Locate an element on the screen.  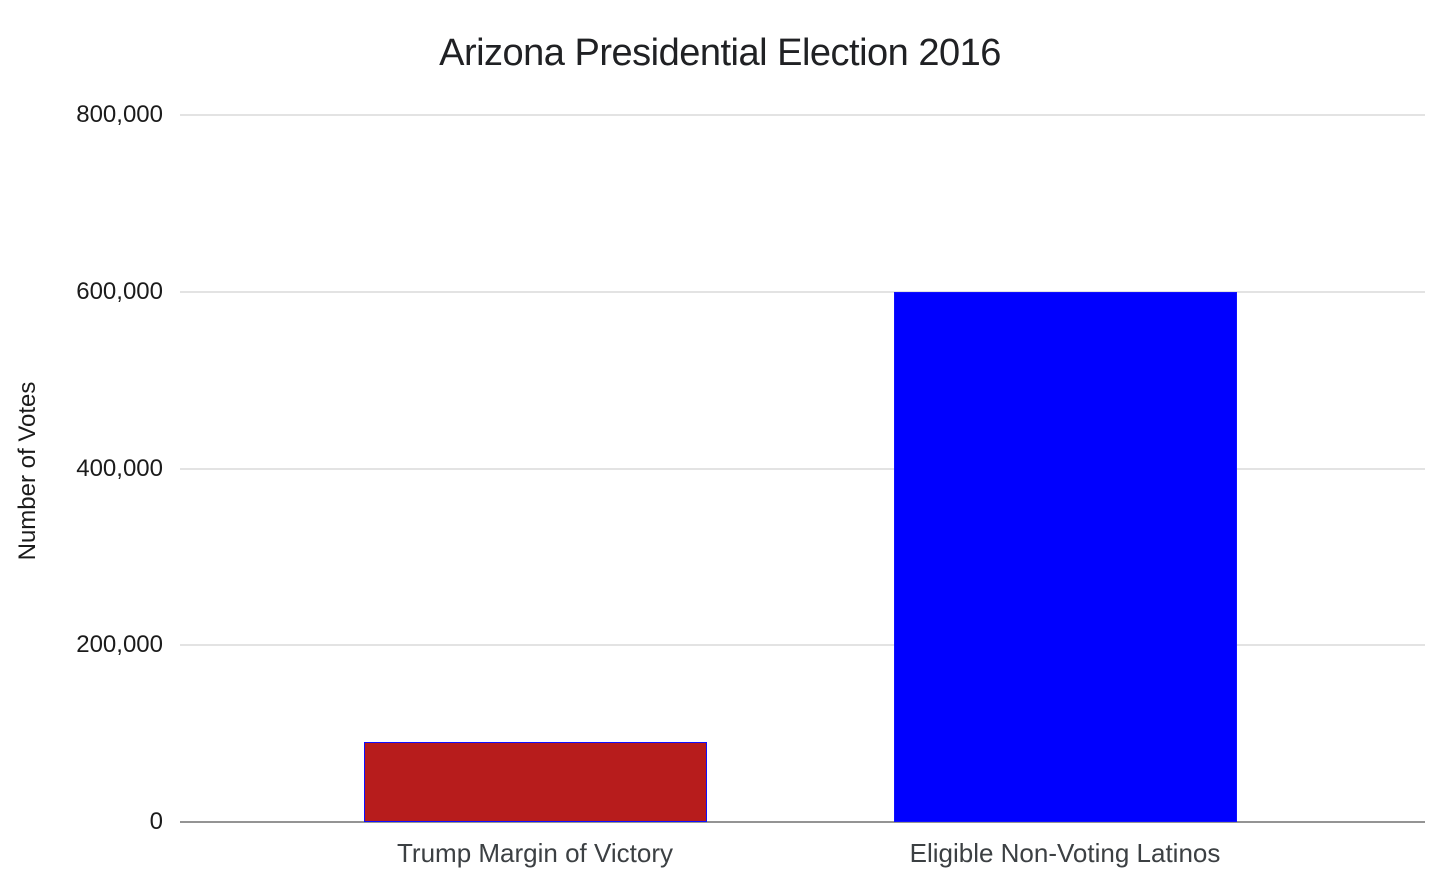
x-category-label-eligible-non-voting-latinos: Eligible Non-Voting Latinos is located at coordinates (1065, 853).